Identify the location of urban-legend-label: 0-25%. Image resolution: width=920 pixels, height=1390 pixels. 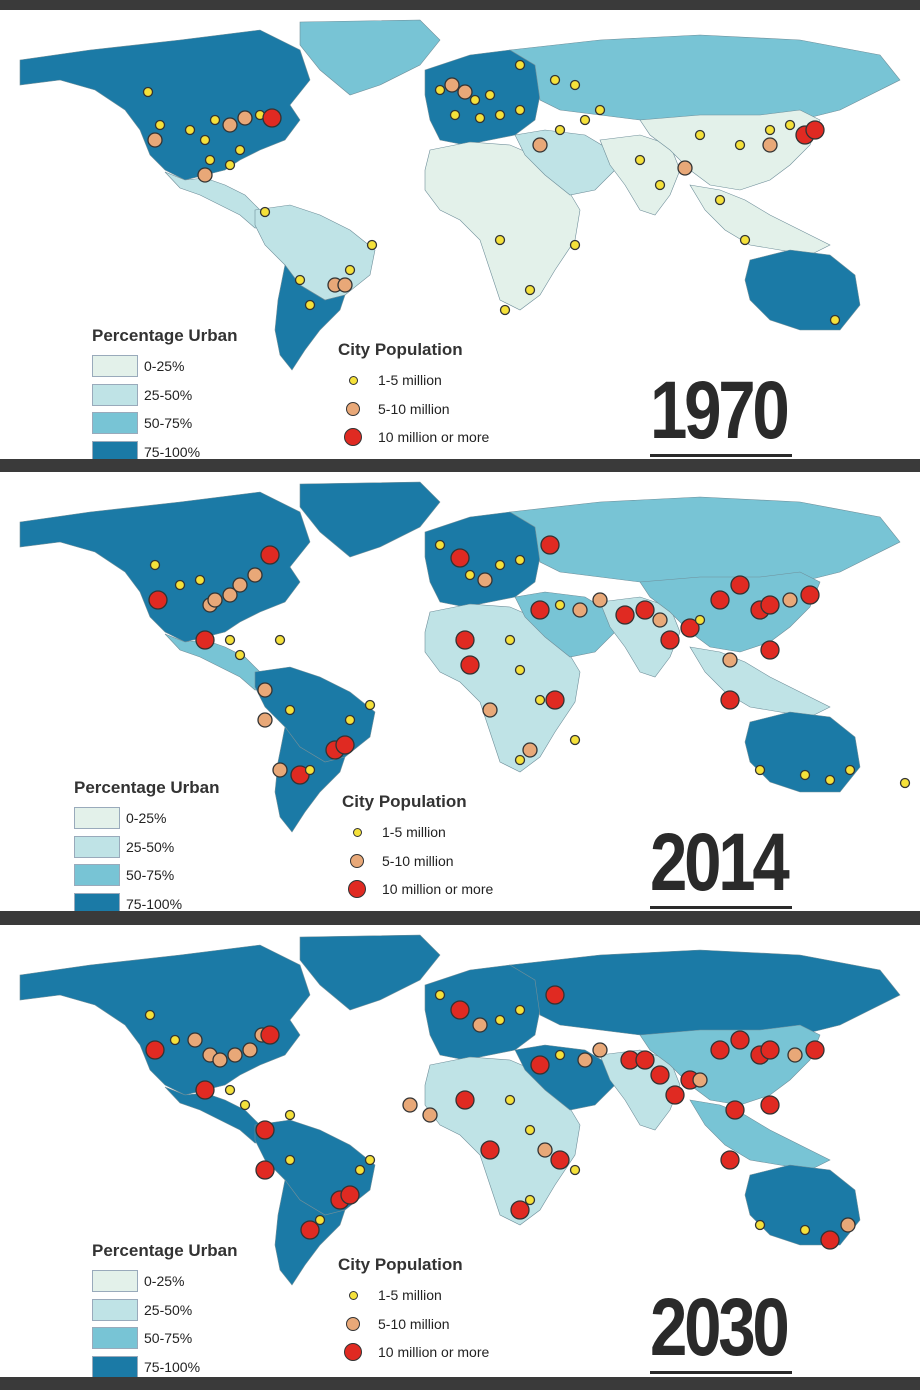
(164, 366).